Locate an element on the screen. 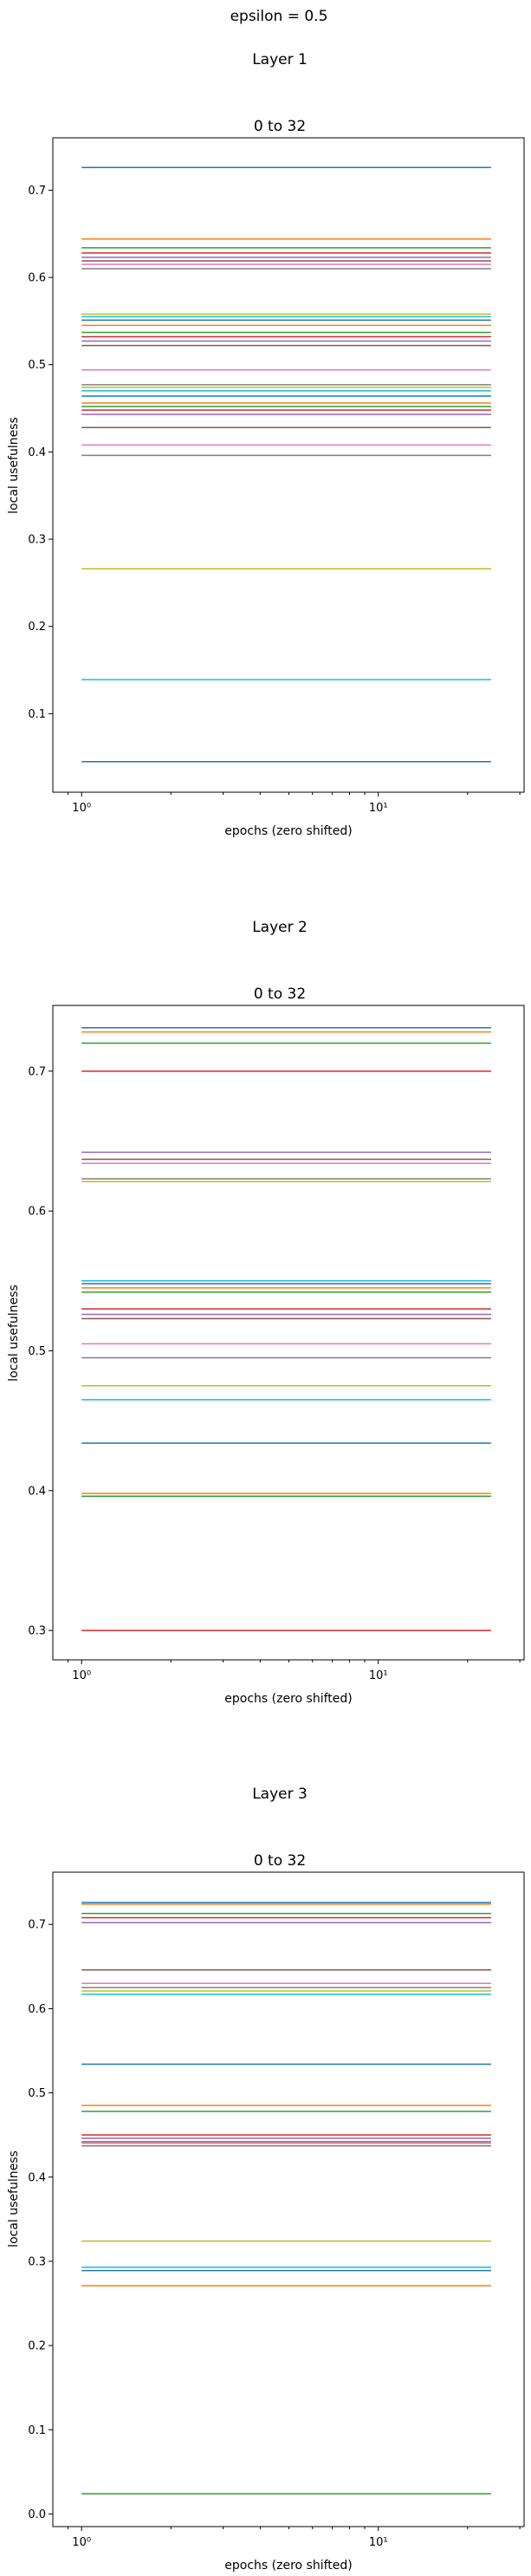  figure-title: epsilon = 0.5 is located at coordinates (279, 16).